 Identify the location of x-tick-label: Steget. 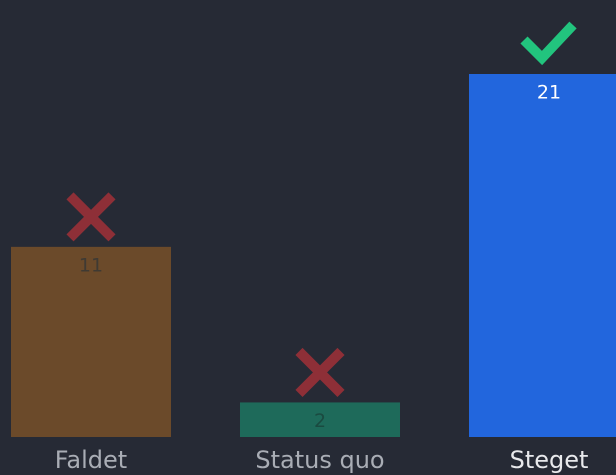
(549, 460).